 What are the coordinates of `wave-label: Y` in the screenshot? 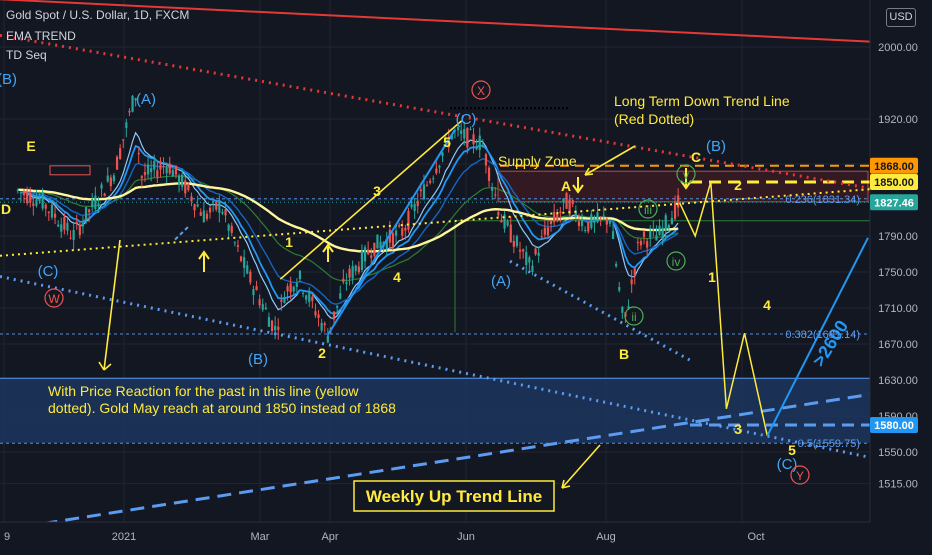 It's located at (800, 476).